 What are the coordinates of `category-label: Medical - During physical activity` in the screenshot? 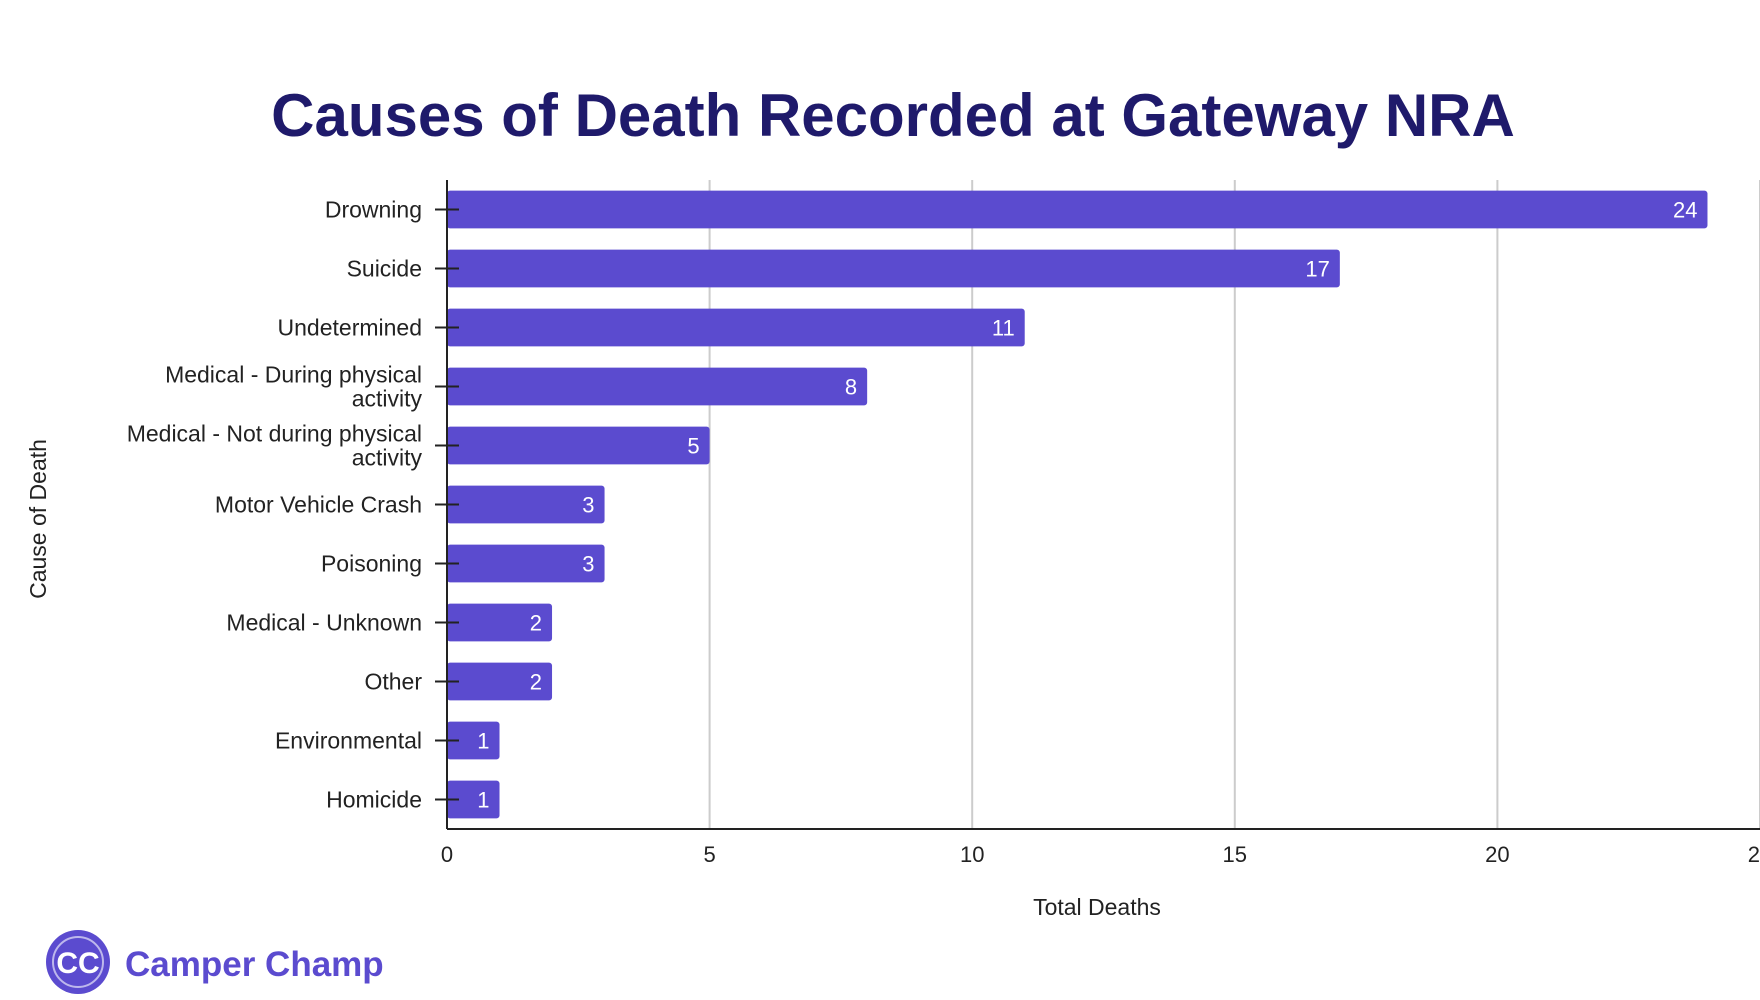 It's located at (293, 387).